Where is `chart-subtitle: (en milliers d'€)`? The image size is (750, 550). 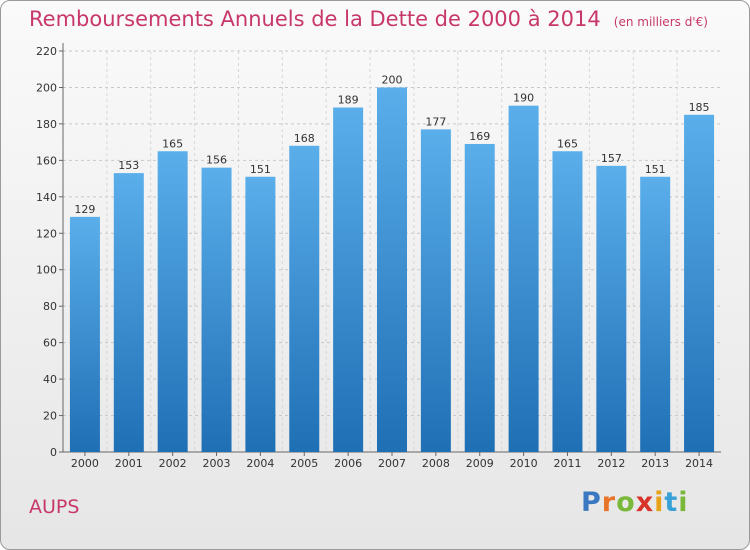
chart-subtitle: (en milliers d'€) is located at coordinates (660, 22).